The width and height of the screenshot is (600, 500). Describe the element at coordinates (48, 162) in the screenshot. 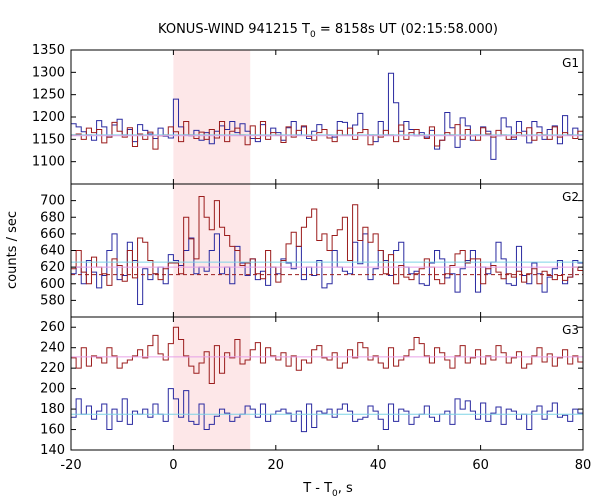

I see `y-tick-label: 1100` at that location.